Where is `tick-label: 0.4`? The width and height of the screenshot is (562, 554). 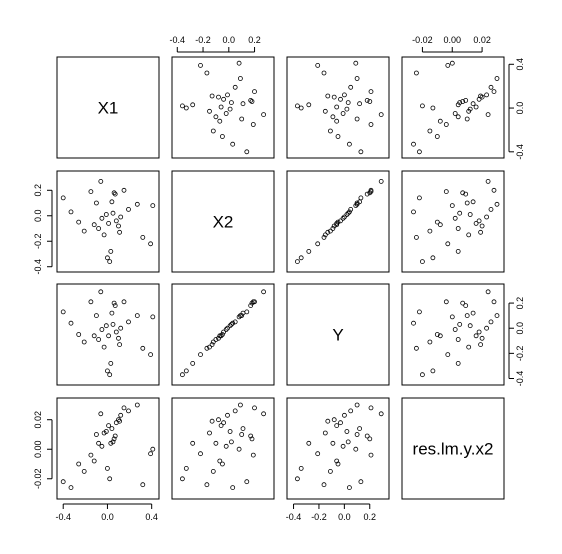
tick-label: 0.4 is located at coordinates (520, 64).